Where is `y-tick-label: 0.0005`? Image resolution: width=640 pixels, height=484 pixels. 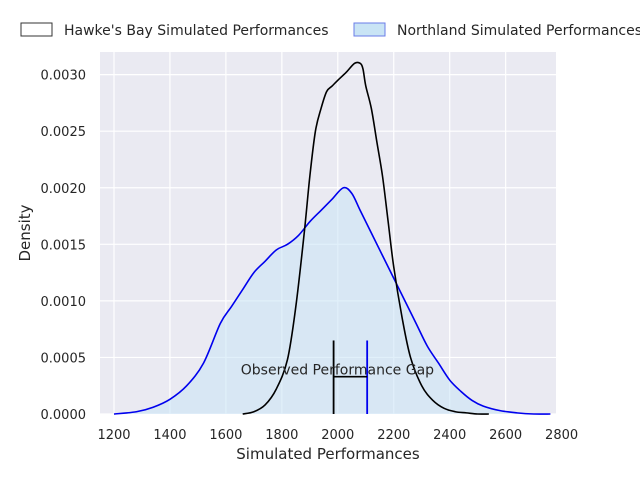
y-tick-label: 0.0005 is located at coordinates (64, 358).